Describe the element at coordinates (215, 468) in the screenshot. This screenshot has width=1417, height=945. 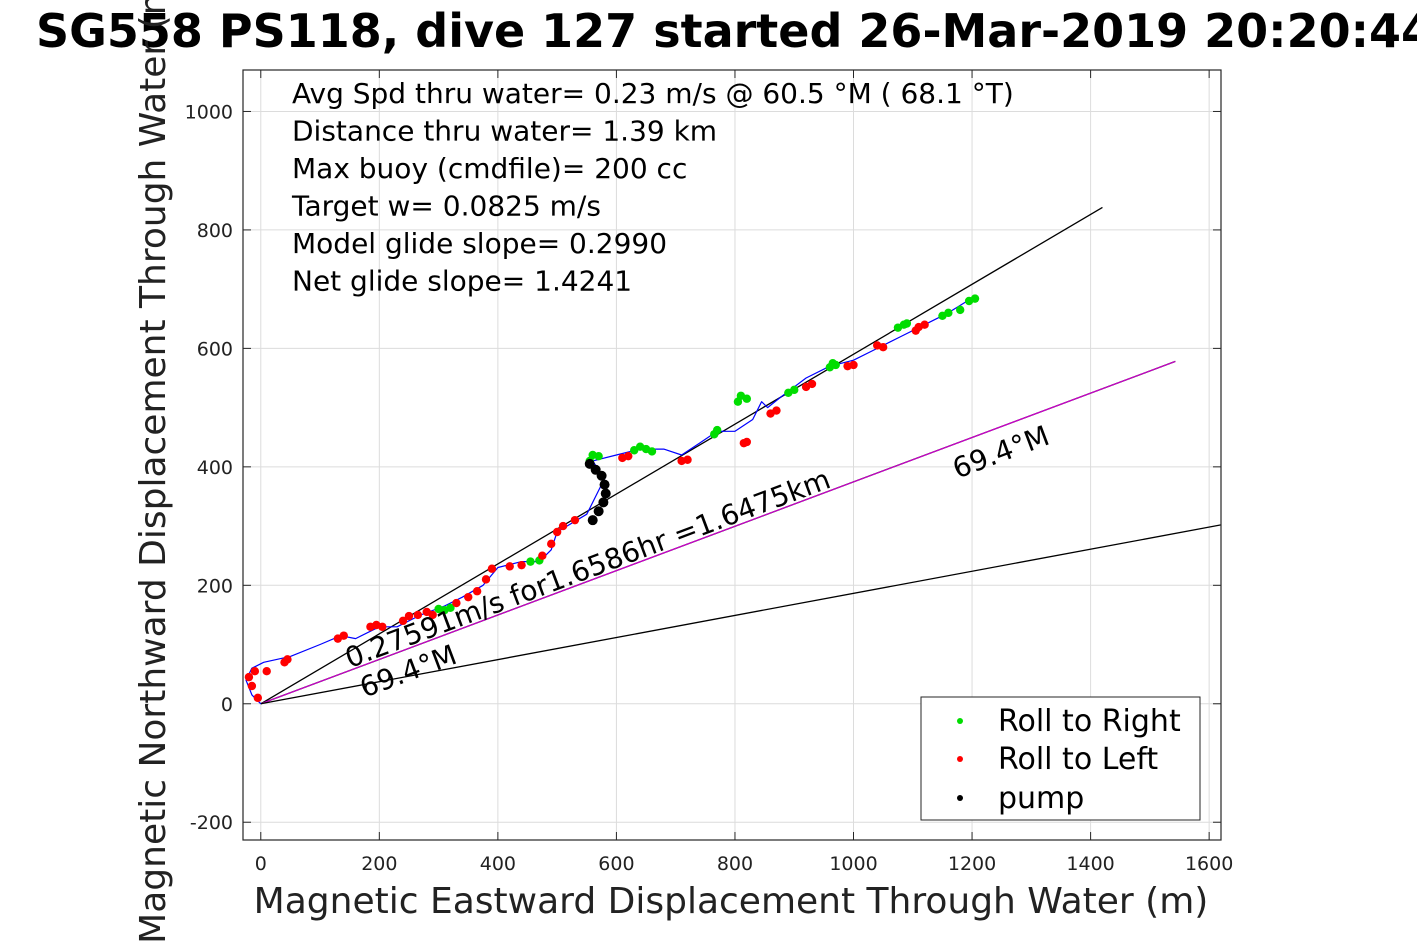
I see `y-tick-label: 400` at that location.